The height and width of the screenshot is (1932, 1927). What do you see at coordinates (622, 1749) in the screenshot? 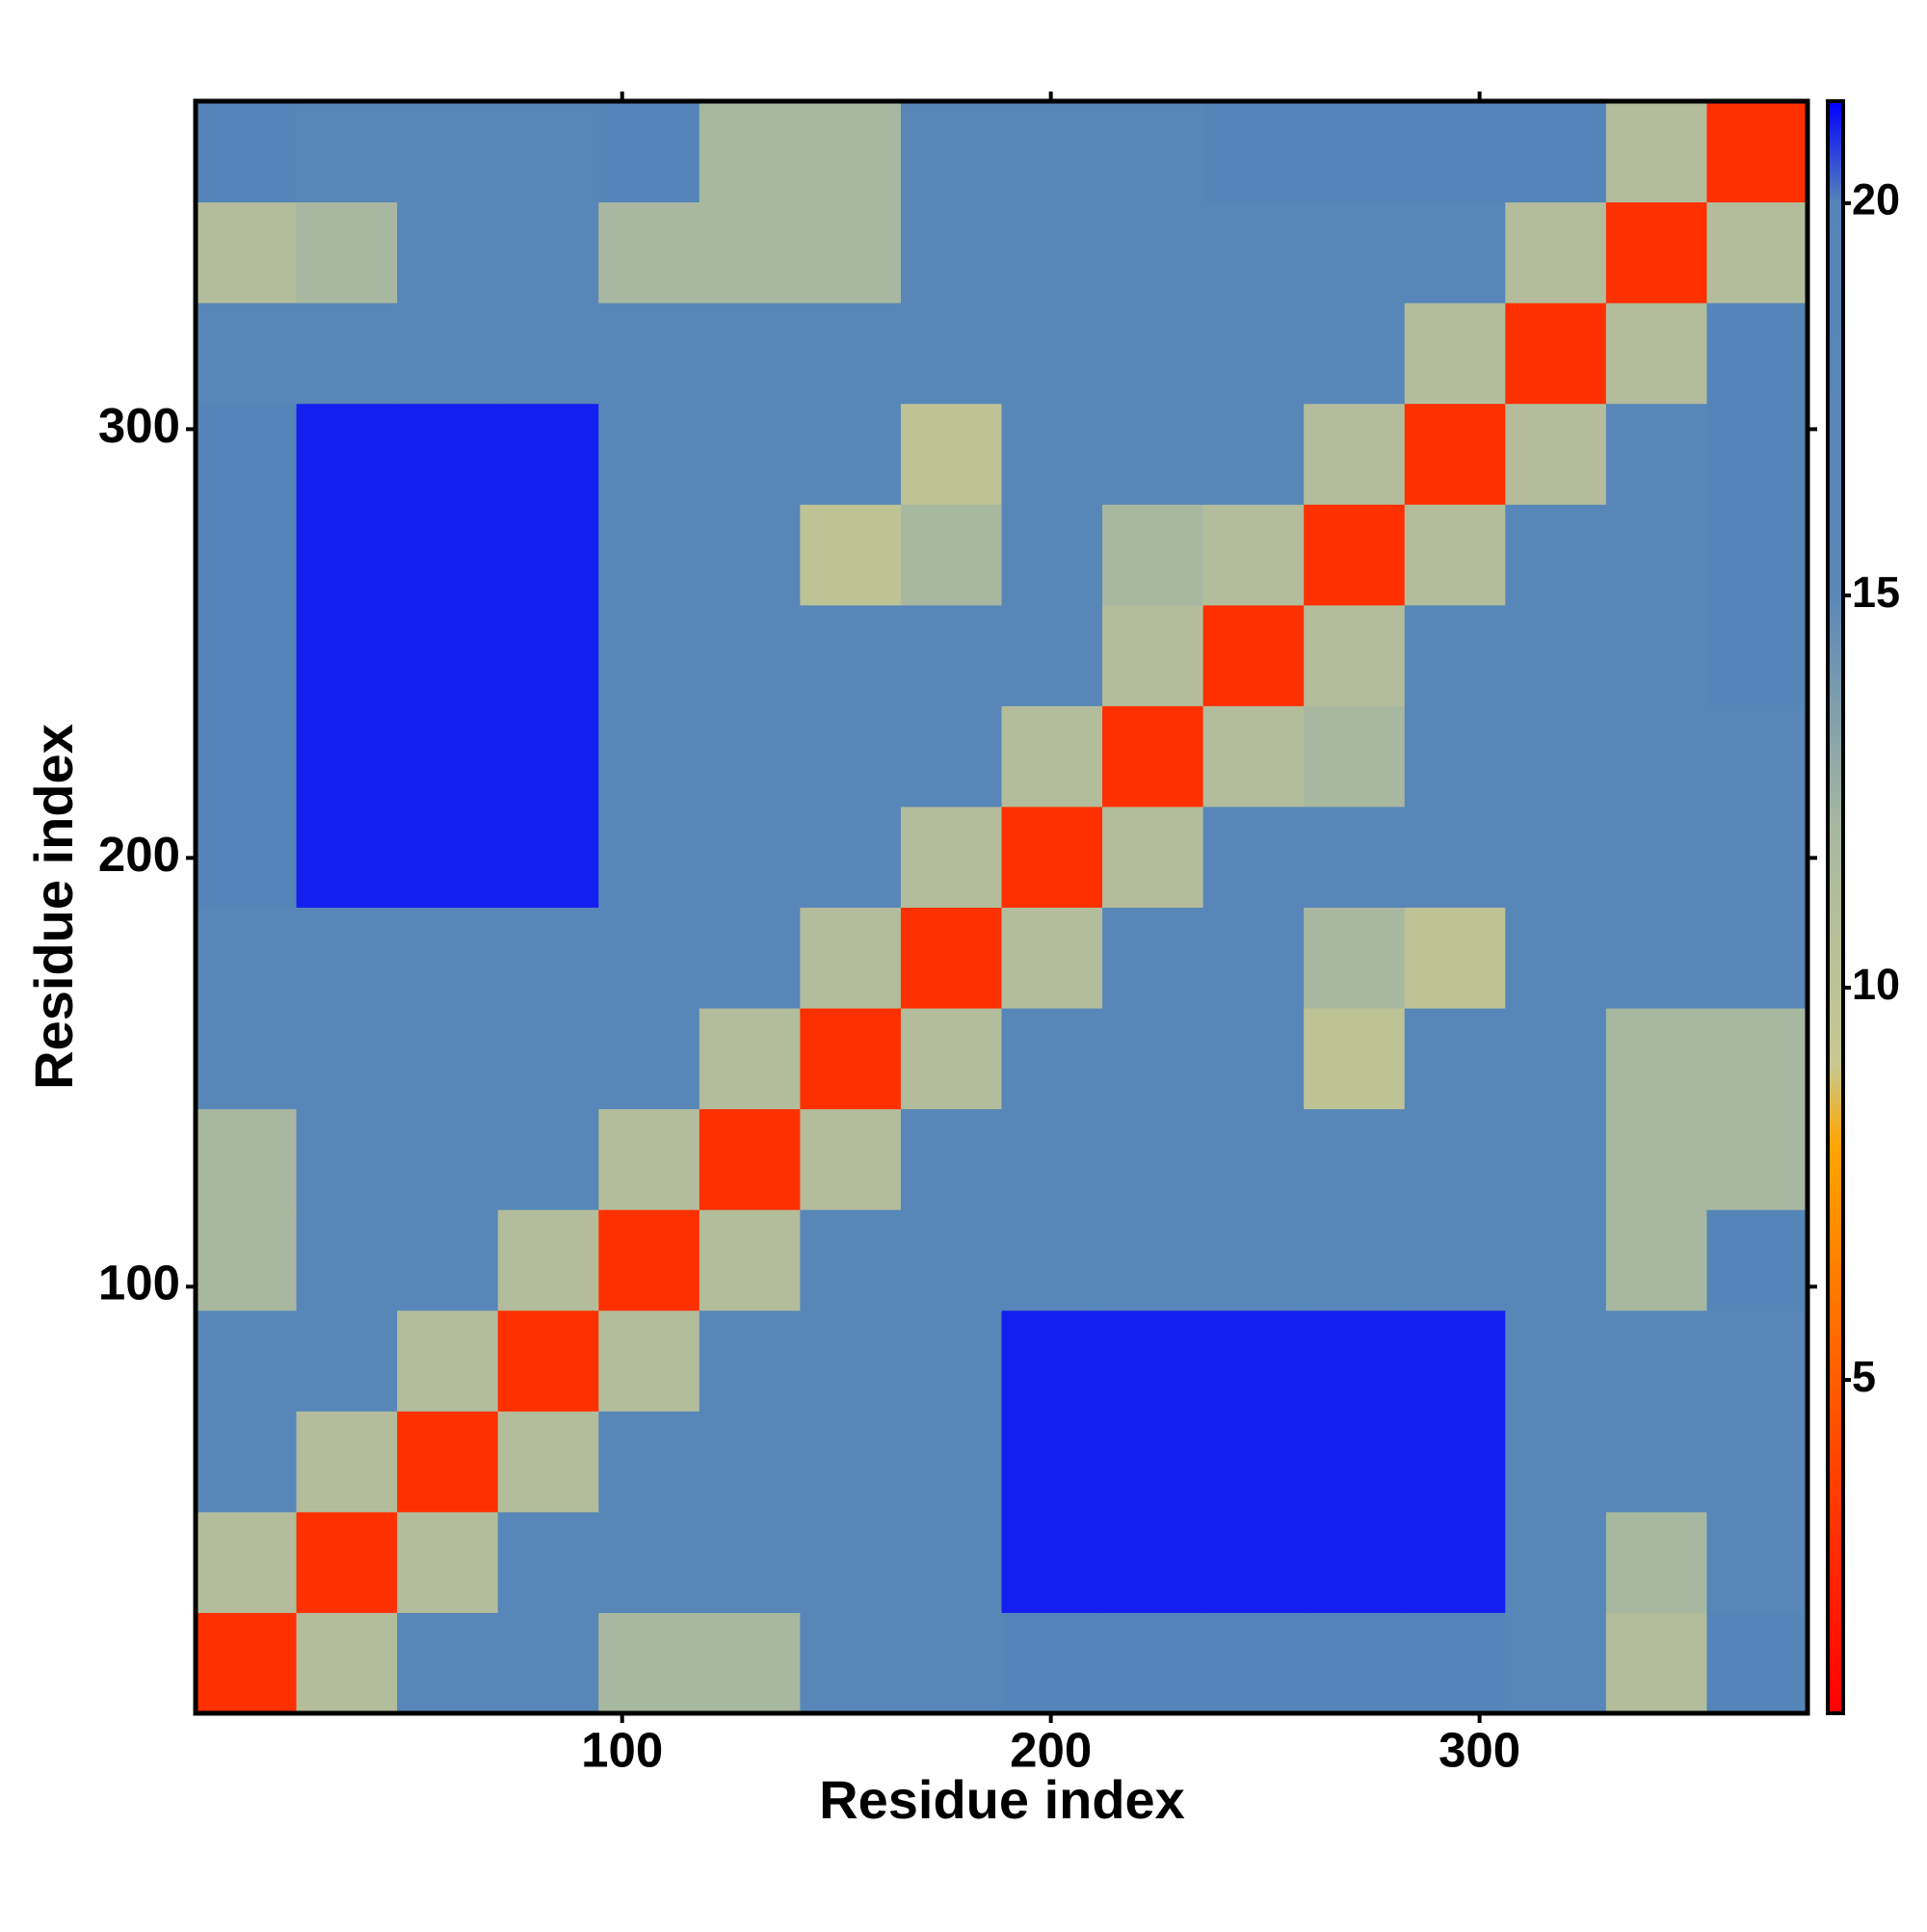
I see `x-tick-label: 100` at bounding box center [622, 1749].